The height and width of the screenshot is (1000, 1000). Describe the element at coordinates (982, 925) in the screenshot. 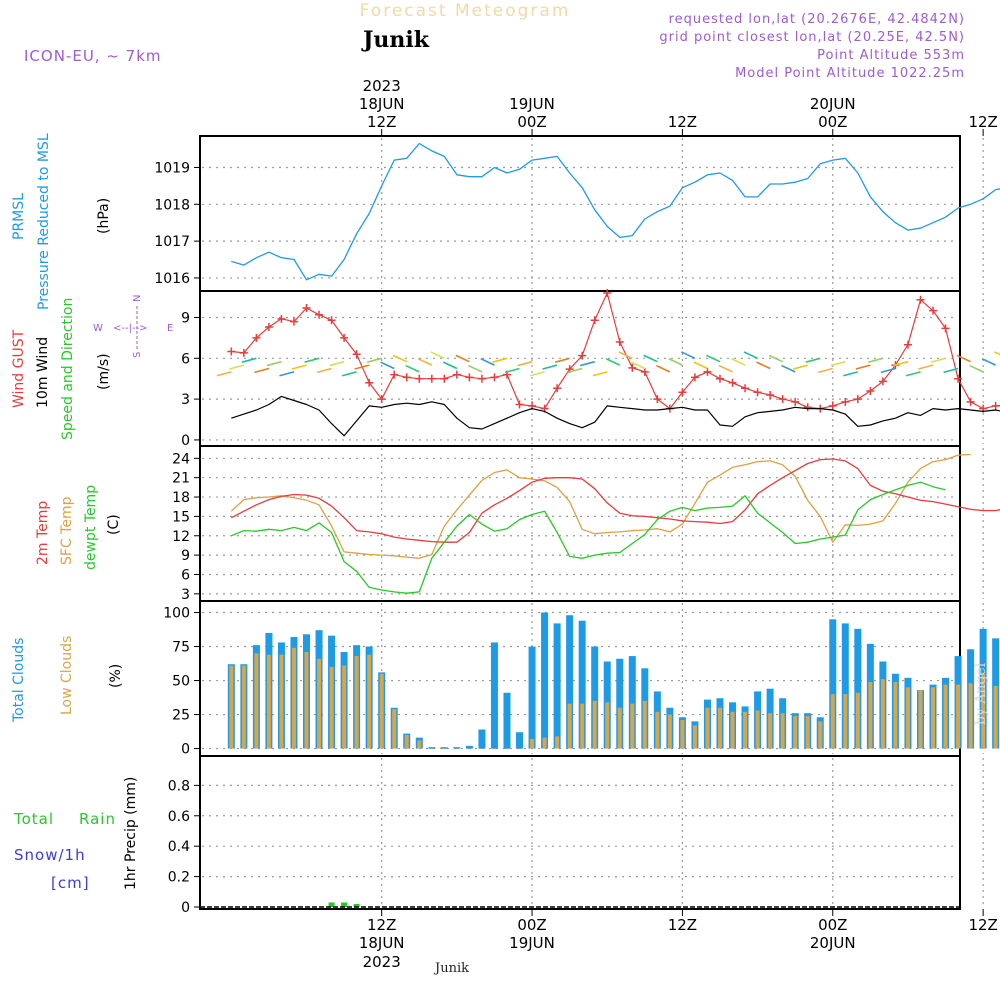

I see `time-label-hour: 12Z` at that location.